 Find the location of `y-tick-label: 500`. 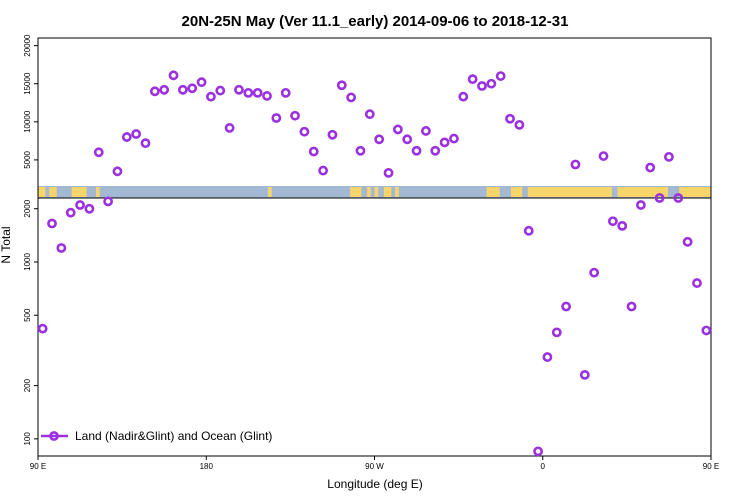

y-tick-label: 500 is located at coordinates (27, 315).